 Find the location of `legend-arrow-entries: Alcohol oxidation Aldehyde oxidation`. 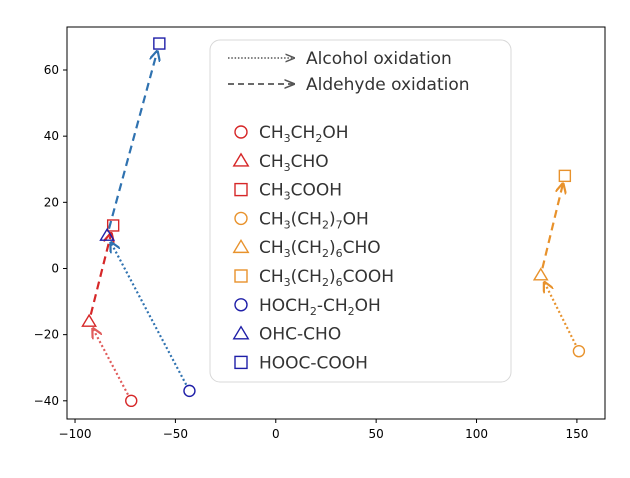

legend-arrow-entries: Alcohol oxidation Aldehyde oxidation is located at coordinates (349, 72).